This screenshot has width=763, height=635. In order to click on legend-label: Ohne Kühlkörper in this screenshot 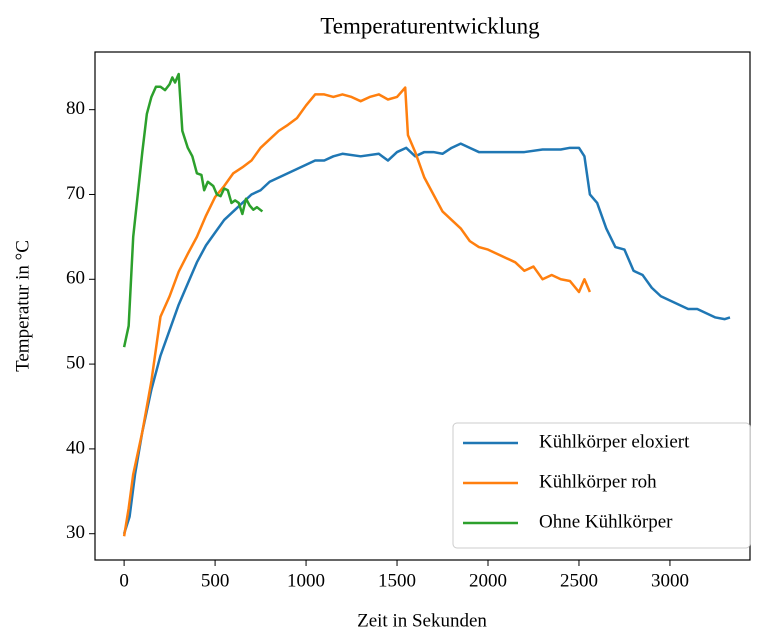, I will do `click(606, 521)`.